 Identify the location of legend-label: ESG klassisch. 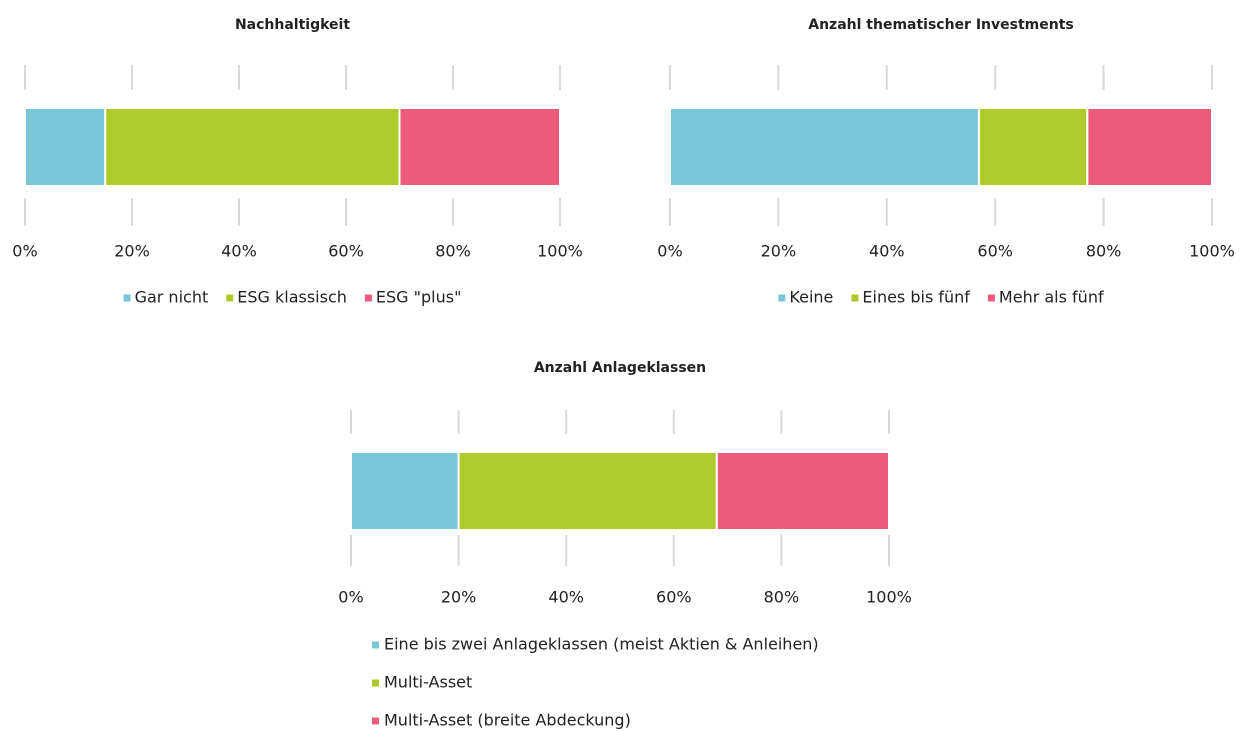
(292, 297).